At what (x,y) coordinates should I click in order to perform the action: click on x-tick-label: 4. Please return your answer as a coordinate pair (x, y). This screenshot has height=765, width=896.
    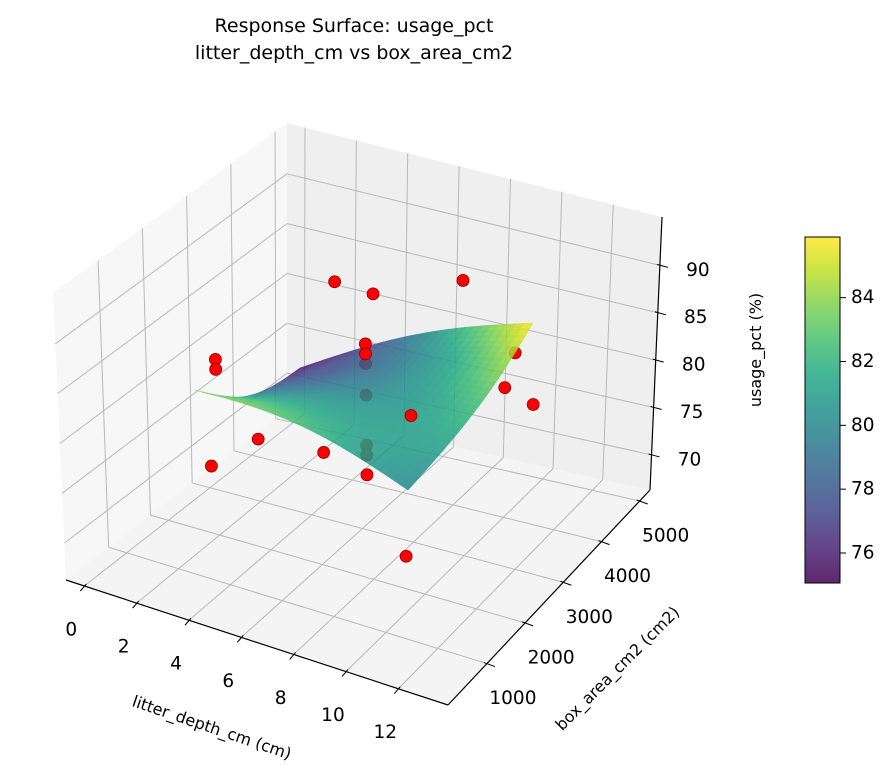
    Looking at the image, I should click on (176, 664).